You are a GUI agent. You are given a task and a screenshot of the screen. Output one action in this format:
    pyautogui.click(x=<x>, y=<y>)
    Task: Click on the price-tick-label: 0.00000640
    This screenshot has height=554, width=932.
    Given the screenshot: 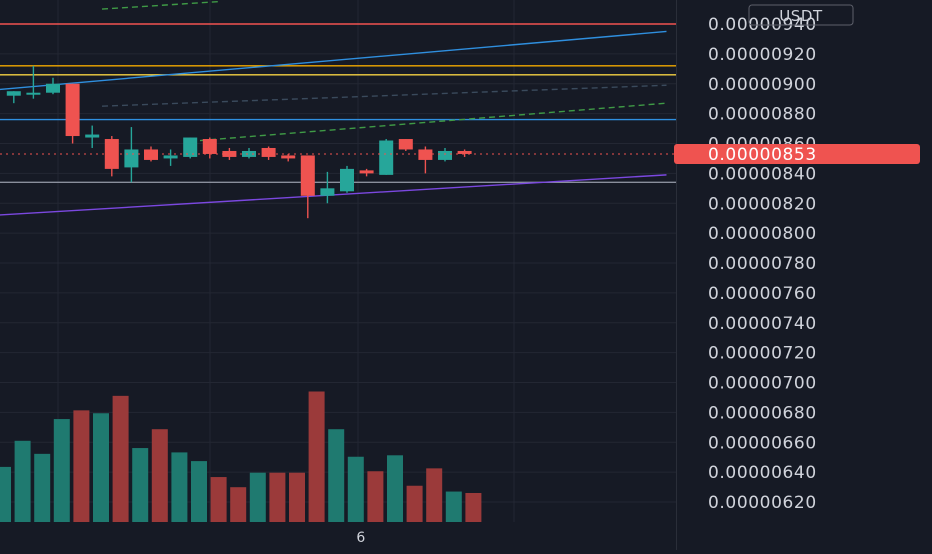 What is the action you would take?
    pyautogui.click(x=762, y=473)
    